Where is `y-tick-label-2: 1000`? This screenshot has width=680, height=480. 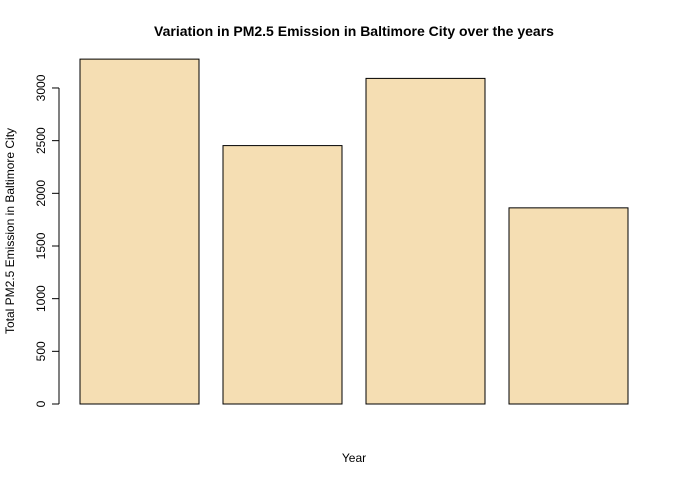 y-tick-label-2: 1000 is located at coordinates (41, 298).